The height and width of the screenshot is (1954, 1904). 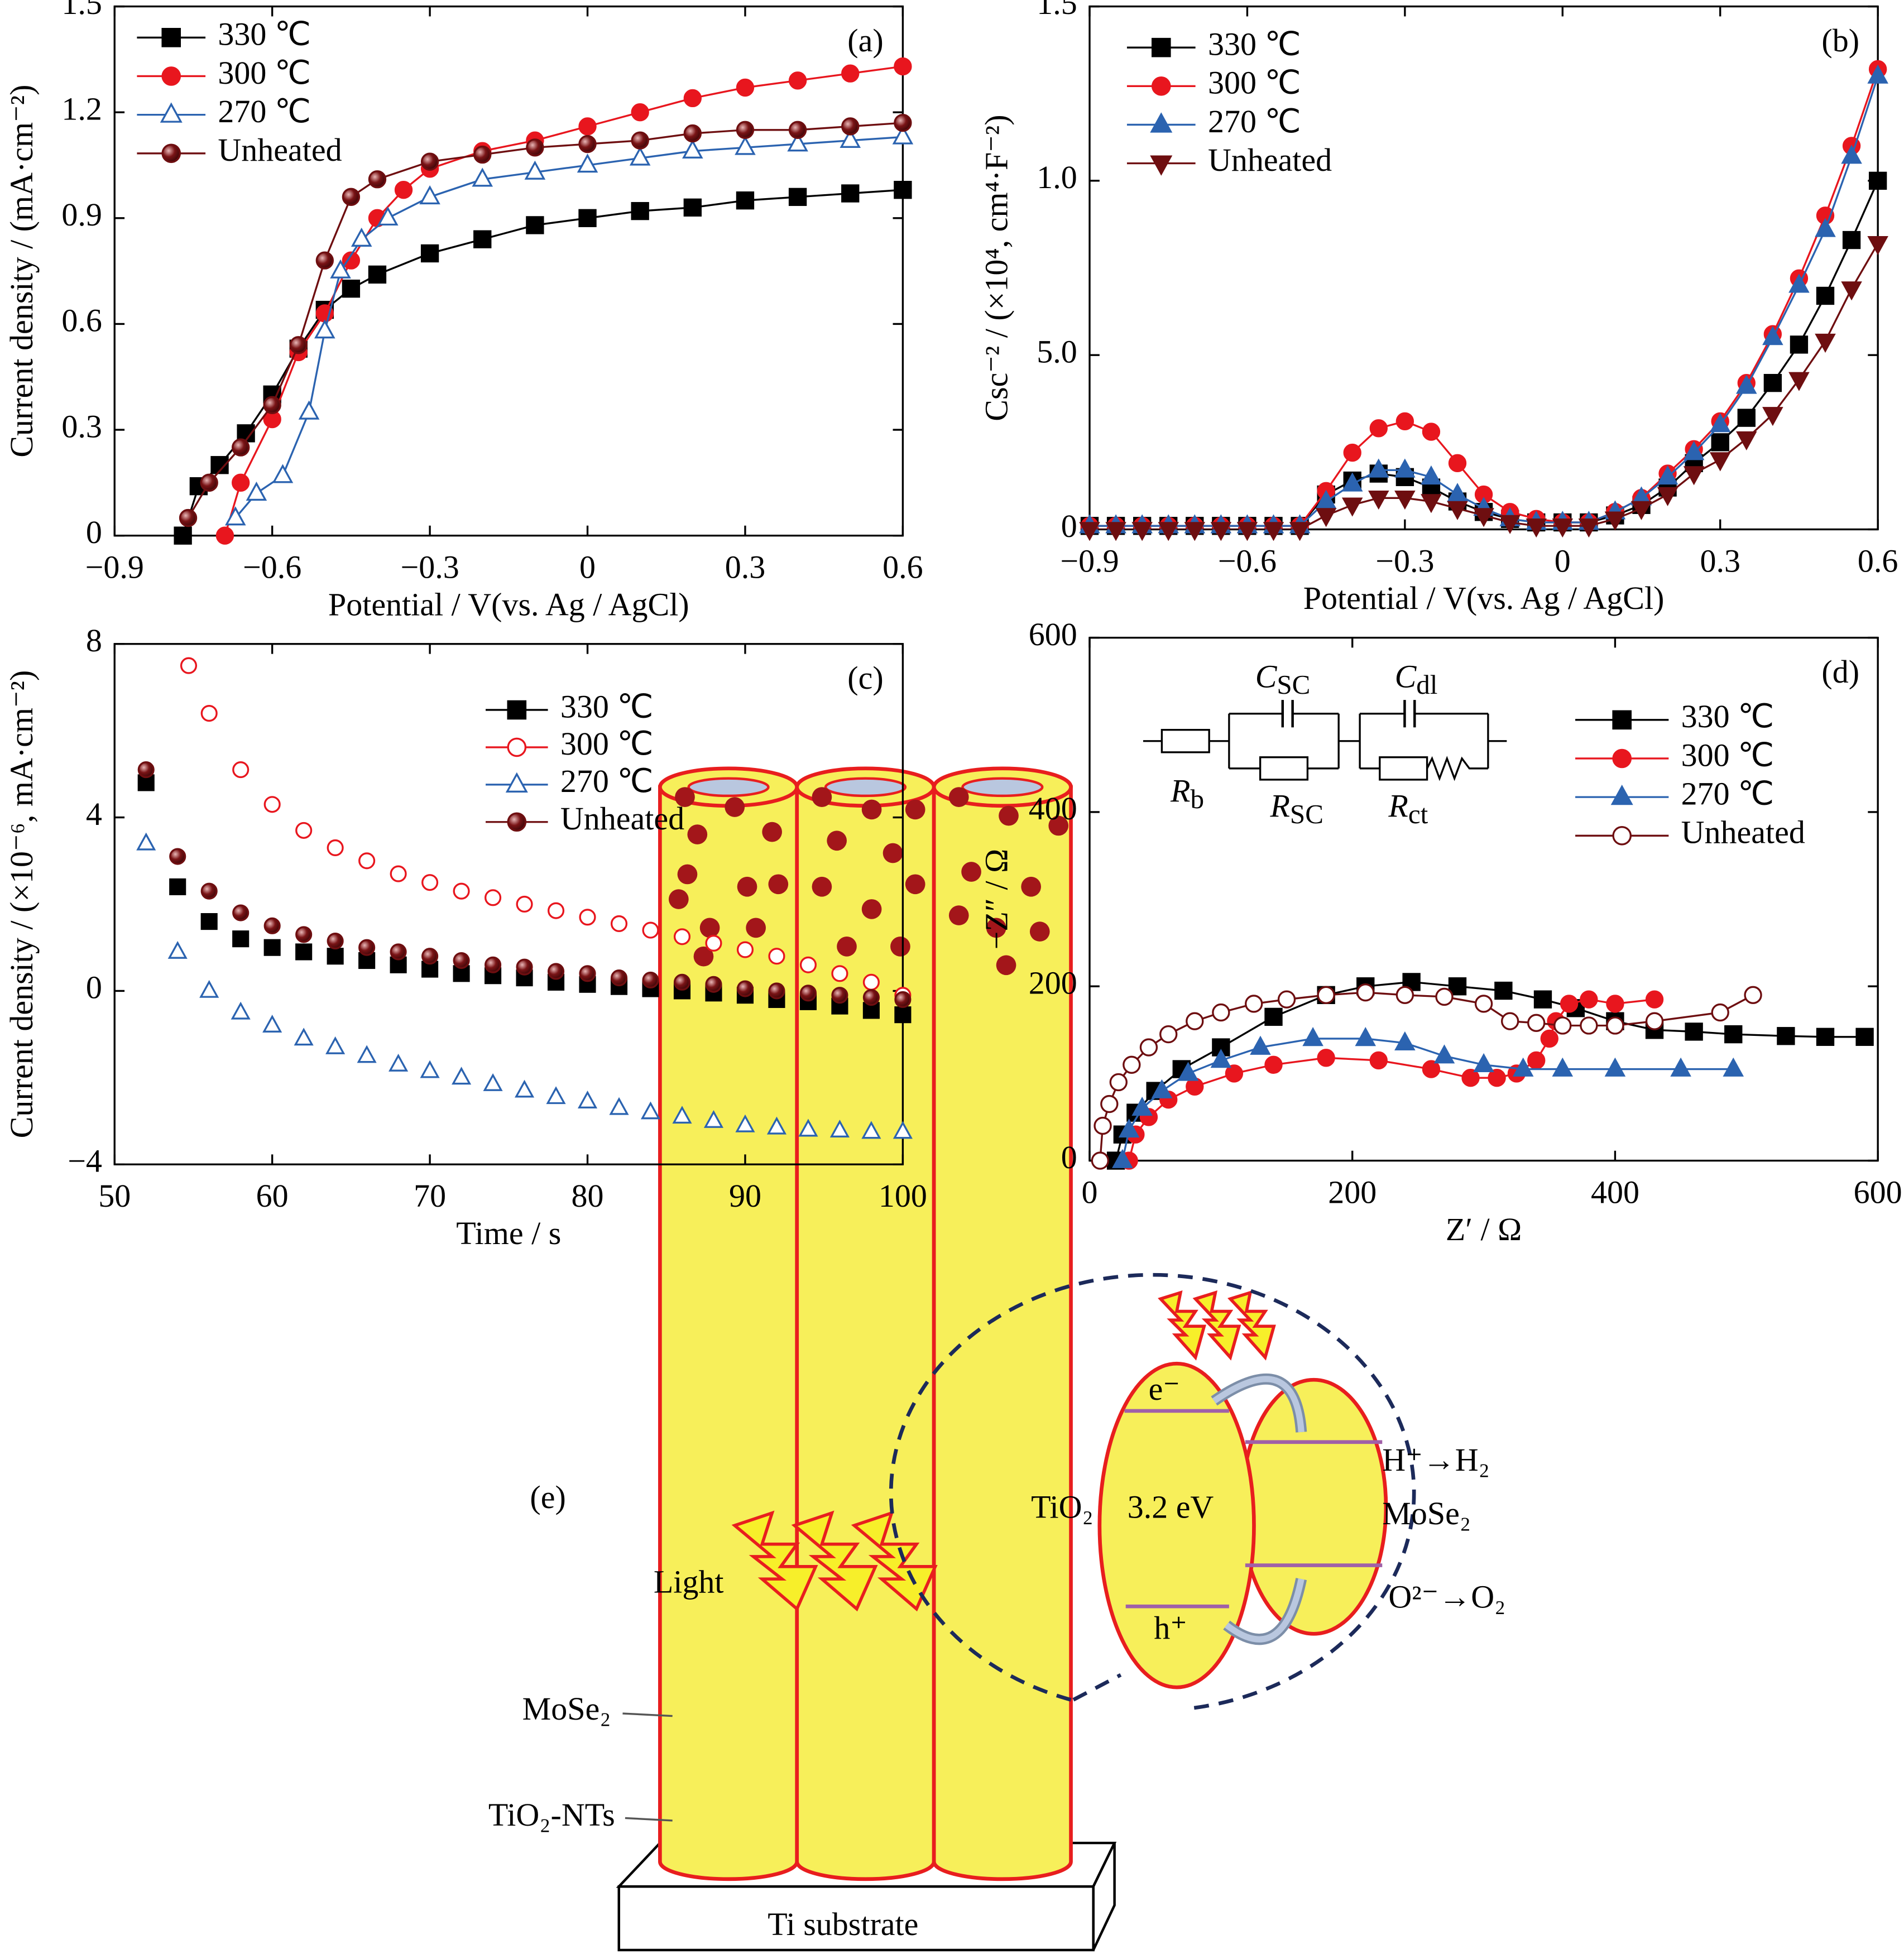 I want to click on x-tick-label: −0.9, so click(x=1089, y=560).